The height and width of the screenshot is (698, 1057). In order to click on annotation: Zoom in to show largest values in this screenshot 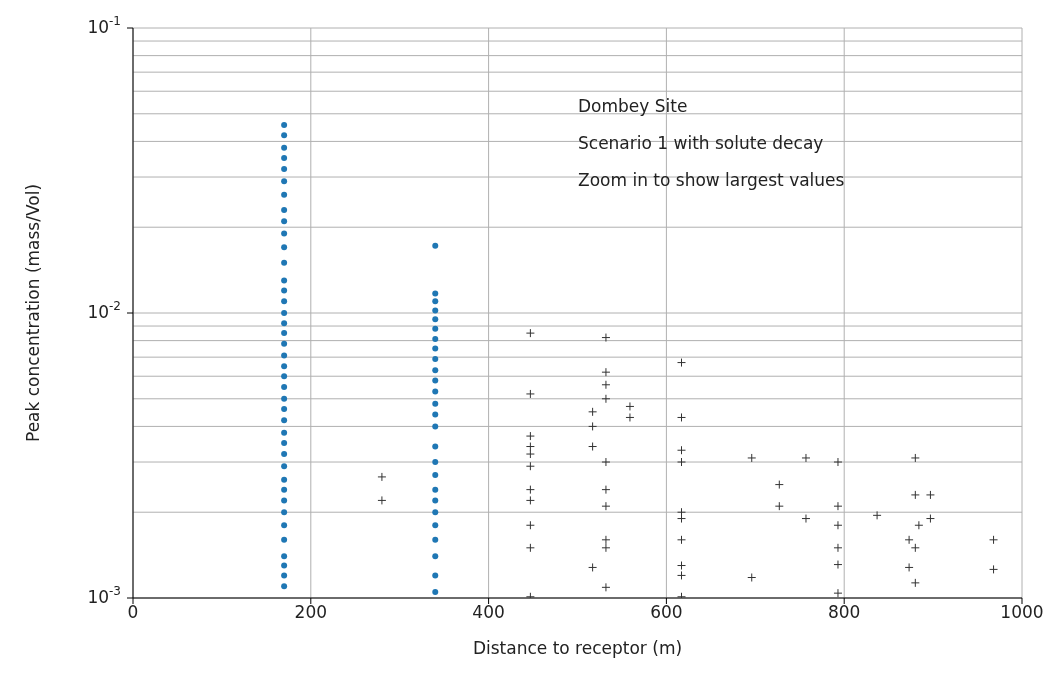, I will do `click(711, 180)`.